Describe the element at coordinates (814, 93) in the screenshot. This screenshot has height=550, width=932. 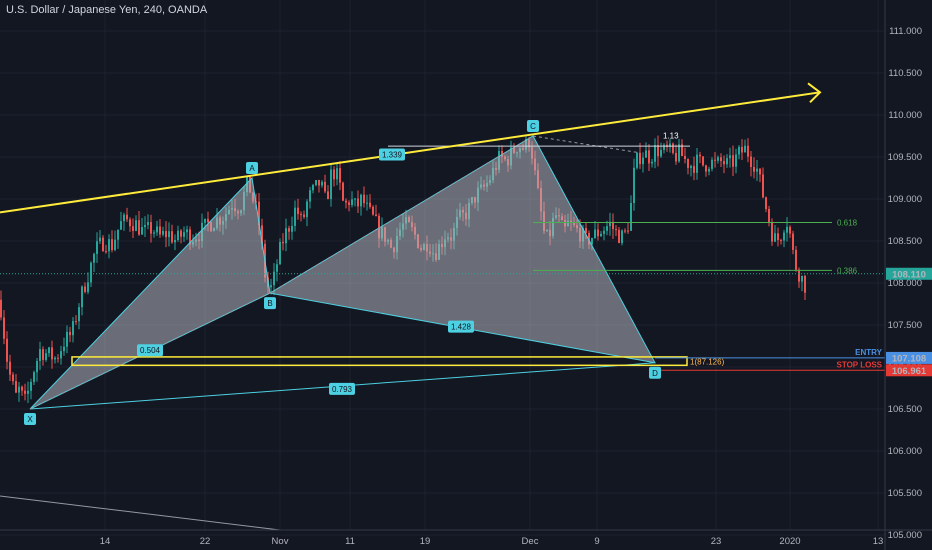
I see `trendline-arrow-icon` at that location.